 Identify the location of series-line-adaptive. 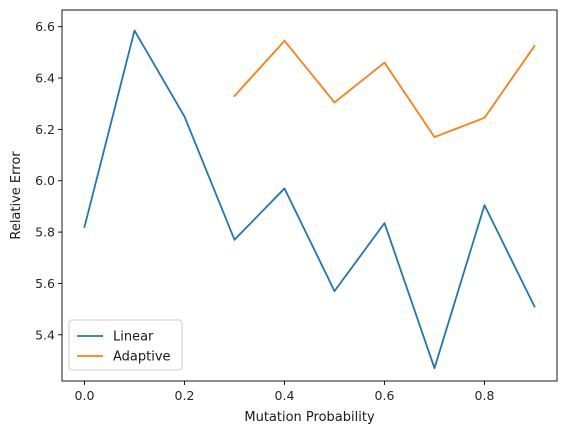
(384, 88).